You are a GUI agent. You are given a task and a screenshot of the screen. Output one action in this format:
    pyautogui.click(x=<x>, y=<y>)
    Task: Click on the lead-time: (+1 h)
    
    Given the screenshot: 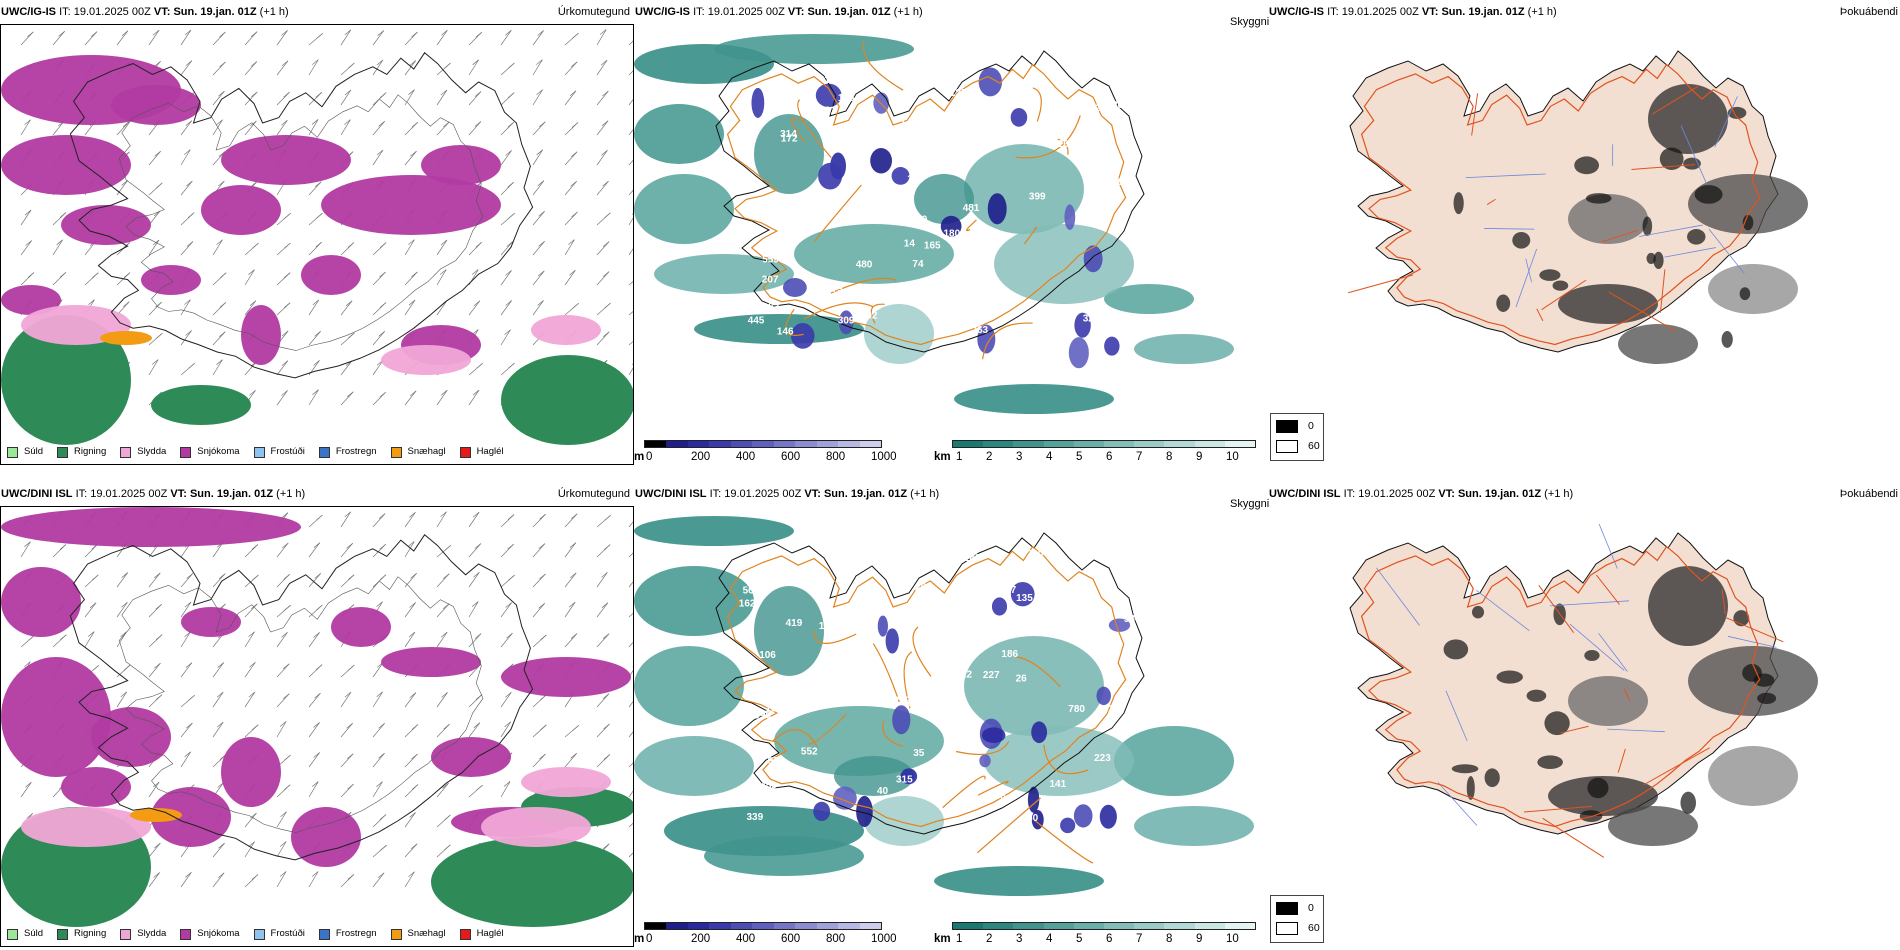 What is the action you would take?
    pyautogui.click(x=925, y=494)
    